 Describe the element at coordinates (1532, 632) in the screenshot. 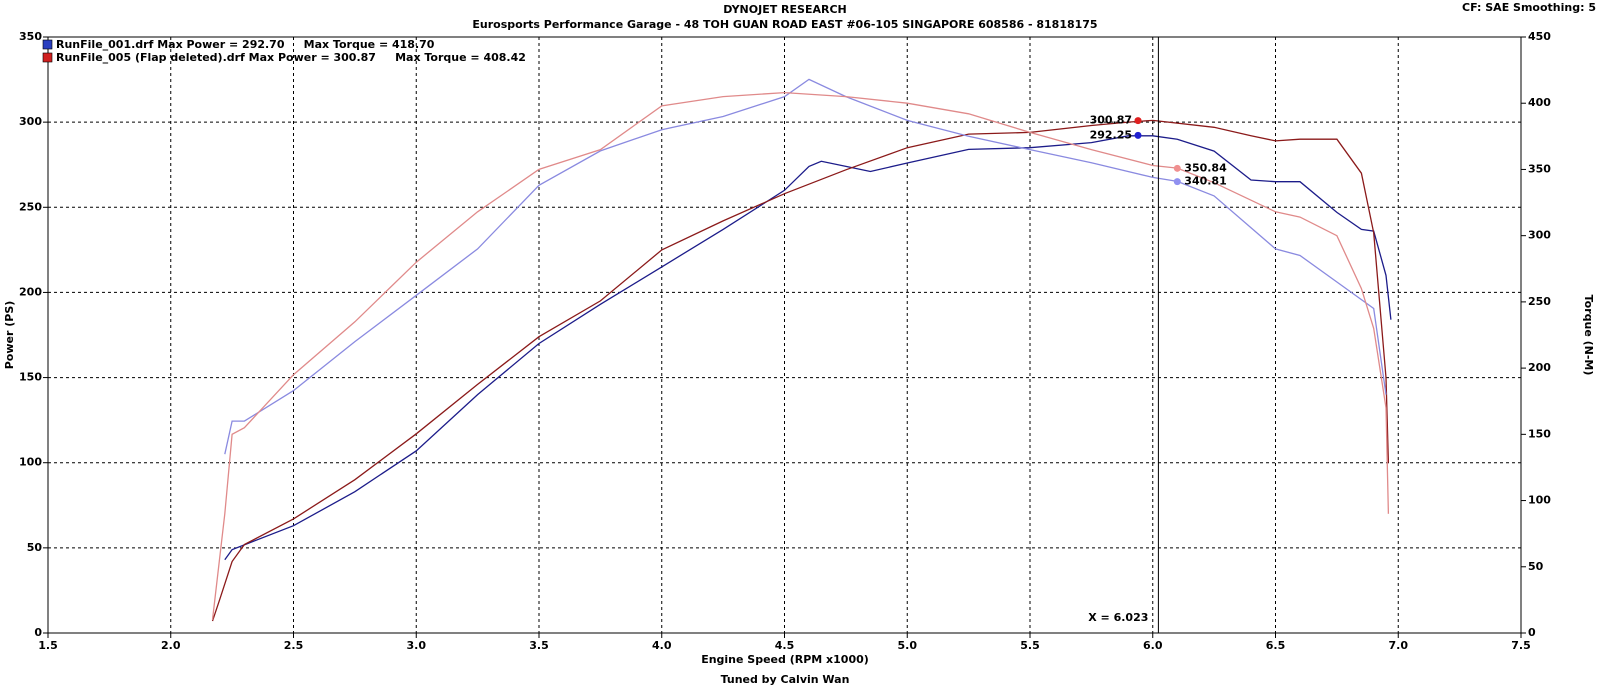

I see `y2-tick-label: 0` at that location.